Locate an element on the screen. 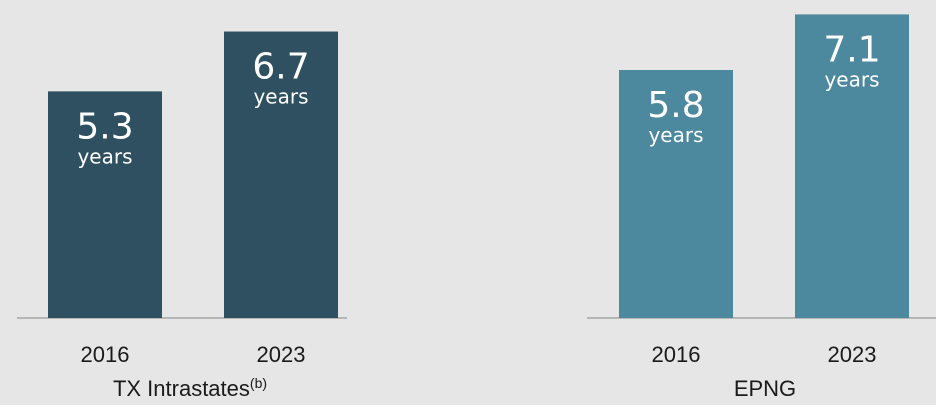 The image size is (936, 405). chart-title-text: EPNG is located at coordinates (765, 388).